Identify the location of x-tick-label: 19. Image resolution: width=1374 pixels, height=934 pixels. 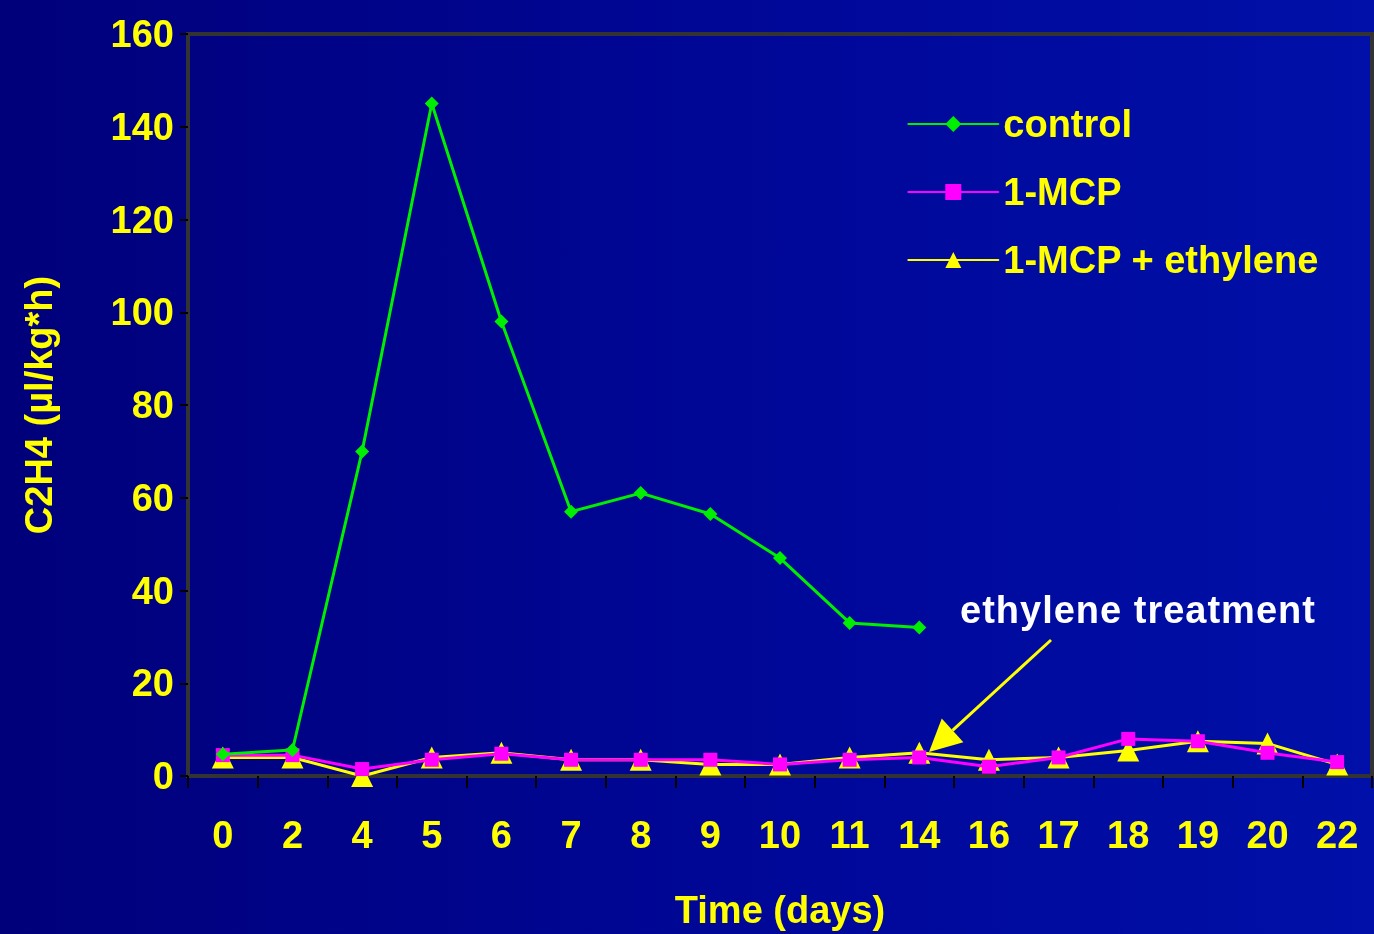
(1198, 835).